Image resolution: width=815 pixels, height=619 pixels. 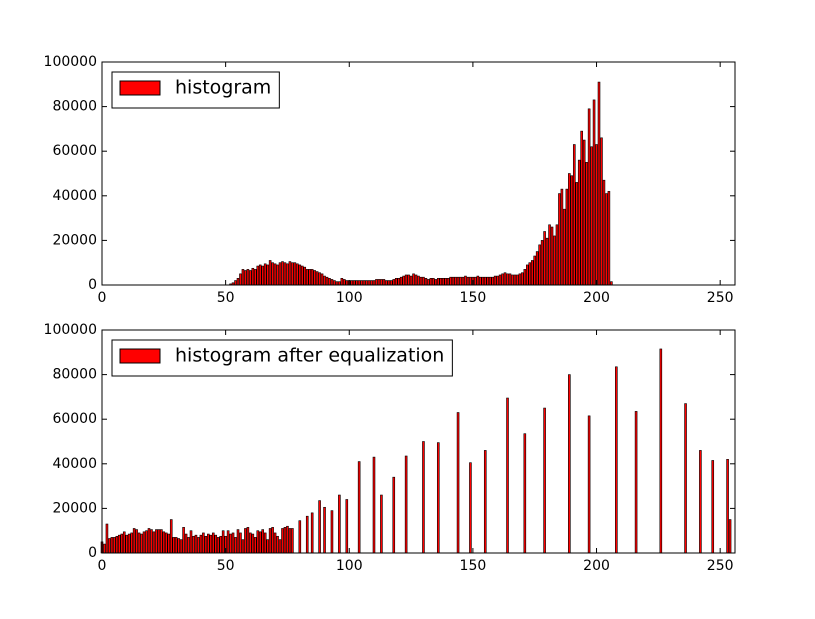 I want to click on y-tick-label: 80000, so click(x=74, y=375).